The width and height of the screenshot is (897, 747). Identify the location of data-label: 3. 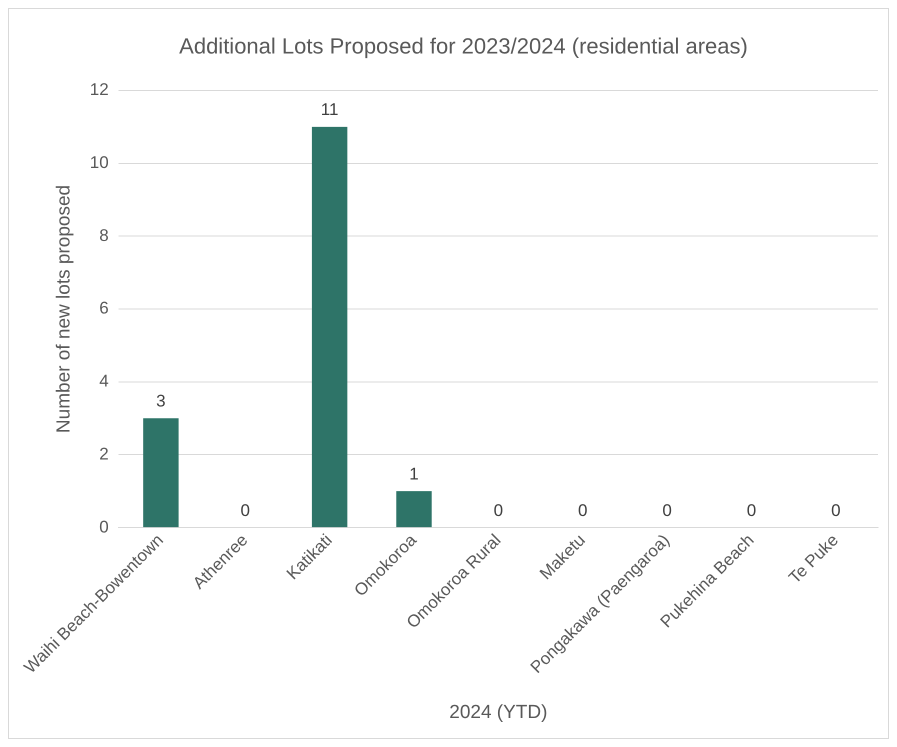
(161, 400).